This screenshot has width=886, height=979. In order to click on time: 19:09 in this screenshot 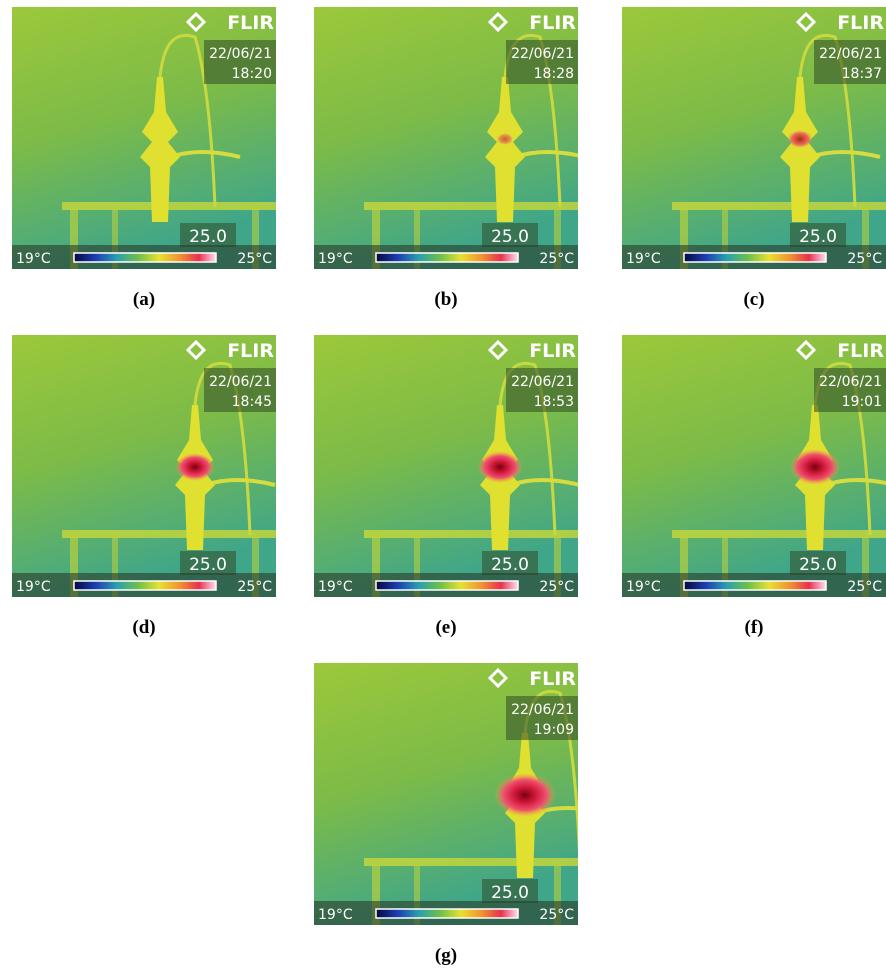, I will do `click(554, 730)`.